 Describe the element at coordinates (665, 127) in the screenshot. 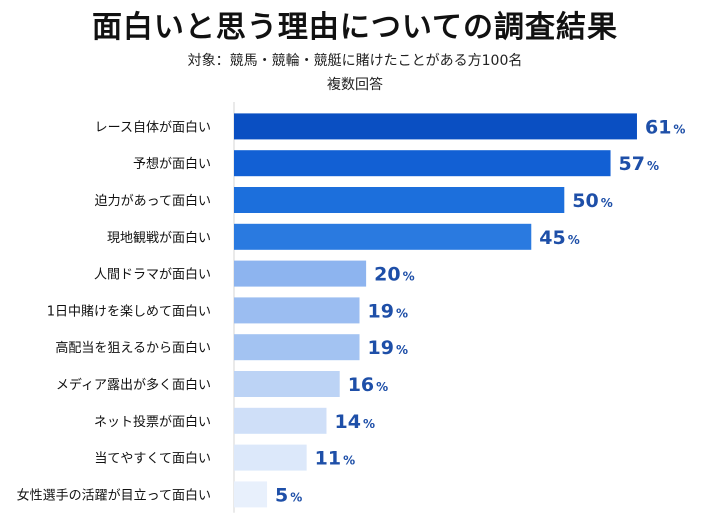

I see `data-label: 61%` at that location.